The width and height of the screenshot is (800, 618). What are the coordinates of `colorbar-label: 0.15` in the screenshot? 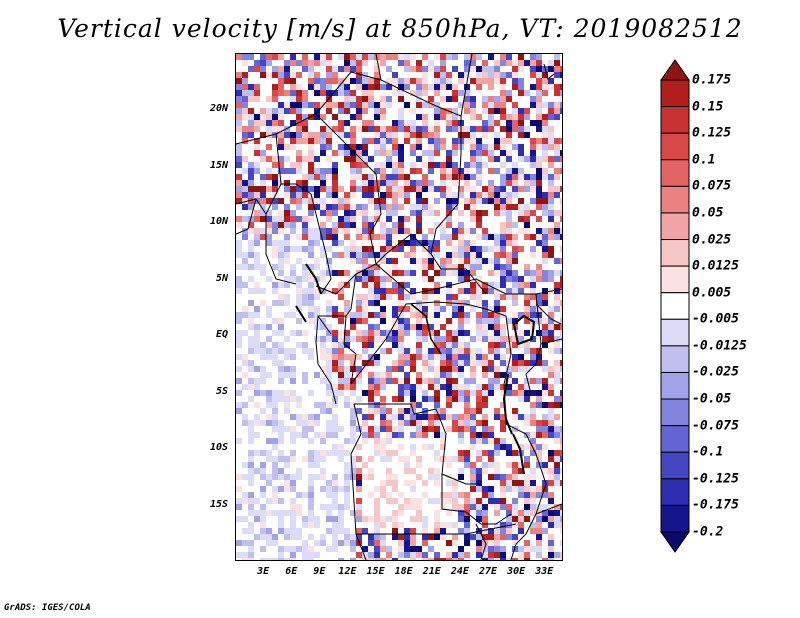 It's located at (708, 107).